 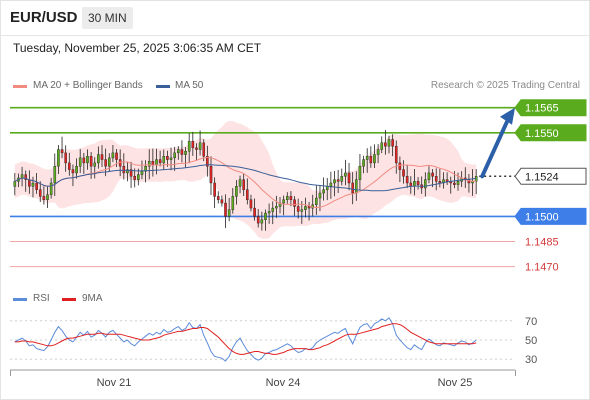 I want to click on level-text-1.1524: 1.1524, so click(x=542, y=177).